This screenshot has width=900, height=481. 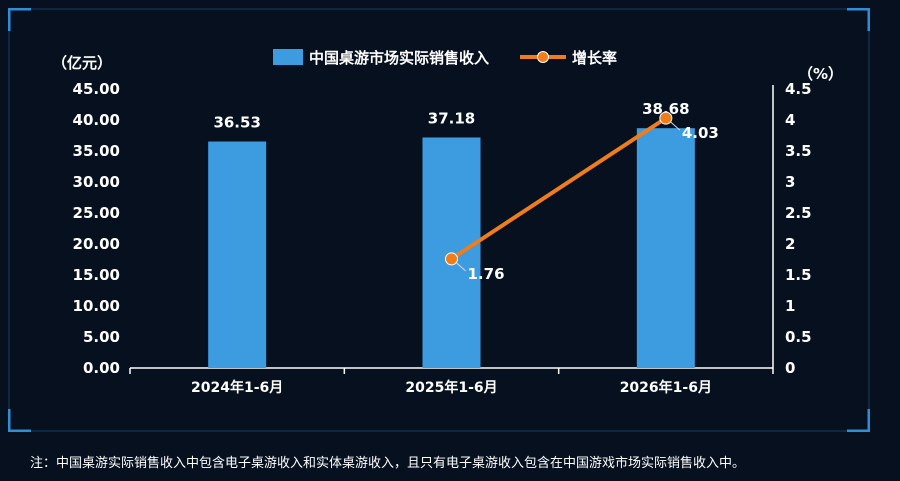 What do you see at coordinates (96, 89) in the screenshot?
I see `left-y-tick-label: 45.00` at bounding box center [96, 89].